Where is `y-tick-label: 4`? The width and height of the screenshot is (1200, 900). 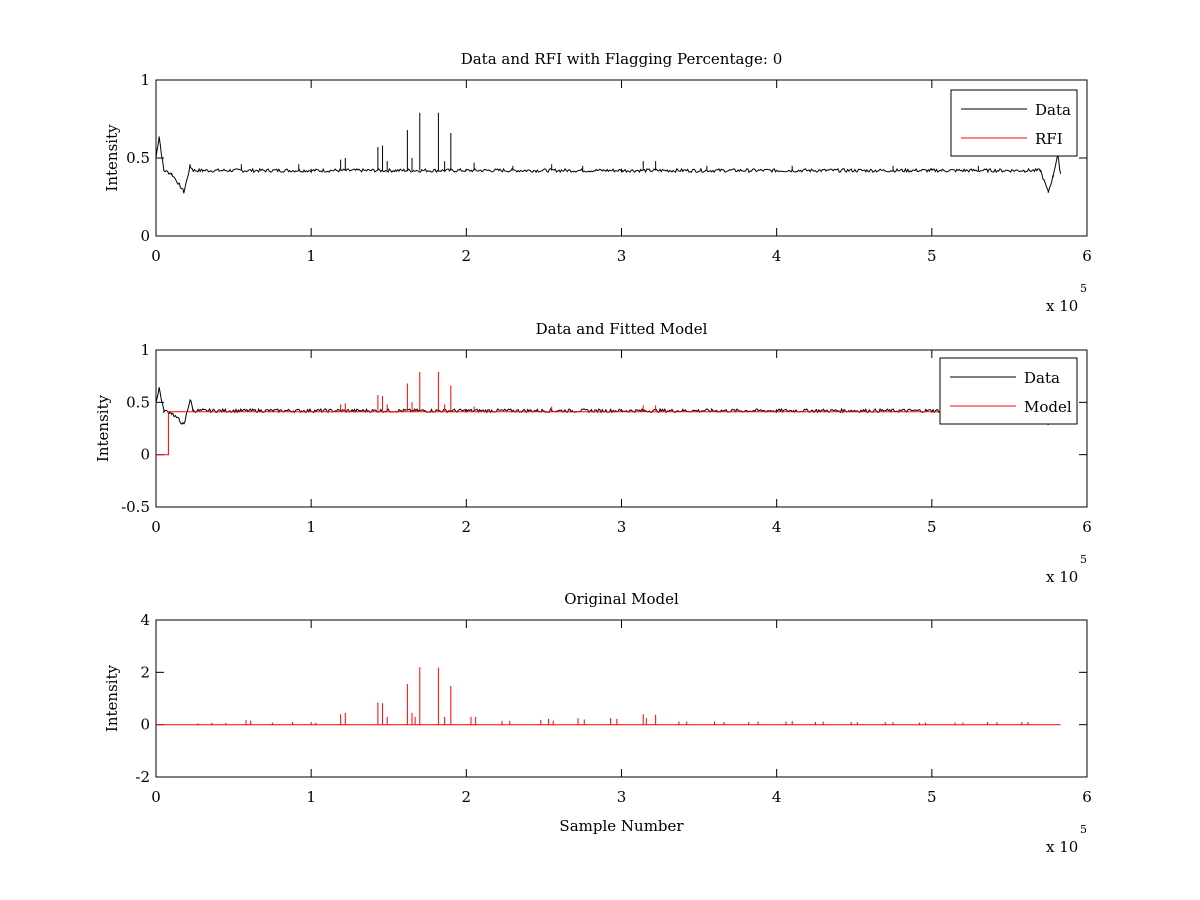 y-tick-label: 4 is located at coordinates (145, 620).